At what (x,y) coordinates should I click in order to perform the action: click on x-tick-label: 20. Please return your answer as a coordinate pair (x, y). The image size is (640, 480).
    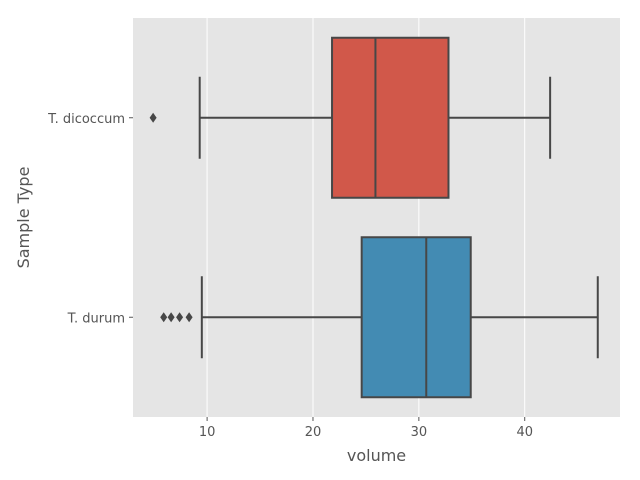
    Looking at the image, I should click on (313, 432).